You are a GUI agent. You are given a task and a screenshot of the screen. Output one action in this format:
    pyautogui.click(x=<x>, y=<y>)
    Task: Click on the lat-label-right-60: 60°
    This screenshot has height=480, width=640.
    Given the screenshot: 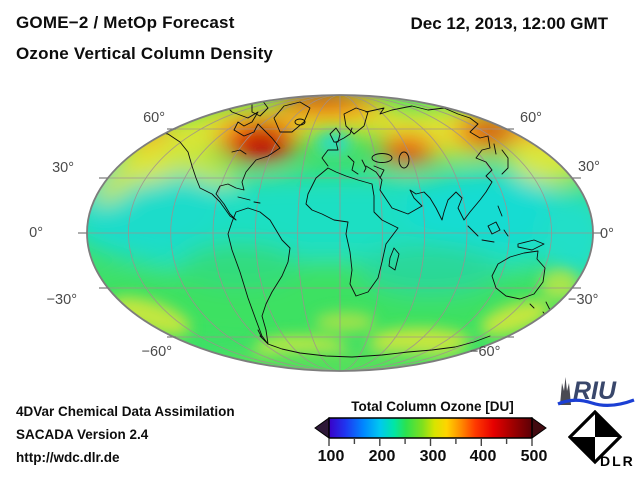 What is the action you would take?
    pyautogui.click(x=531, y=118)
    